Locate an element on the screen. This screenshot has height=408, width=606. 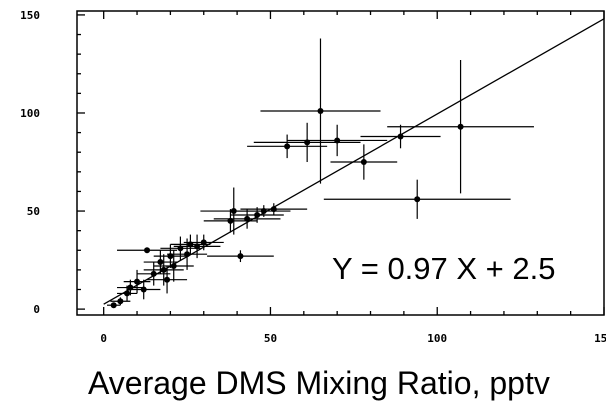
x-tick-label: 50 is located at coordinates (270, 338).